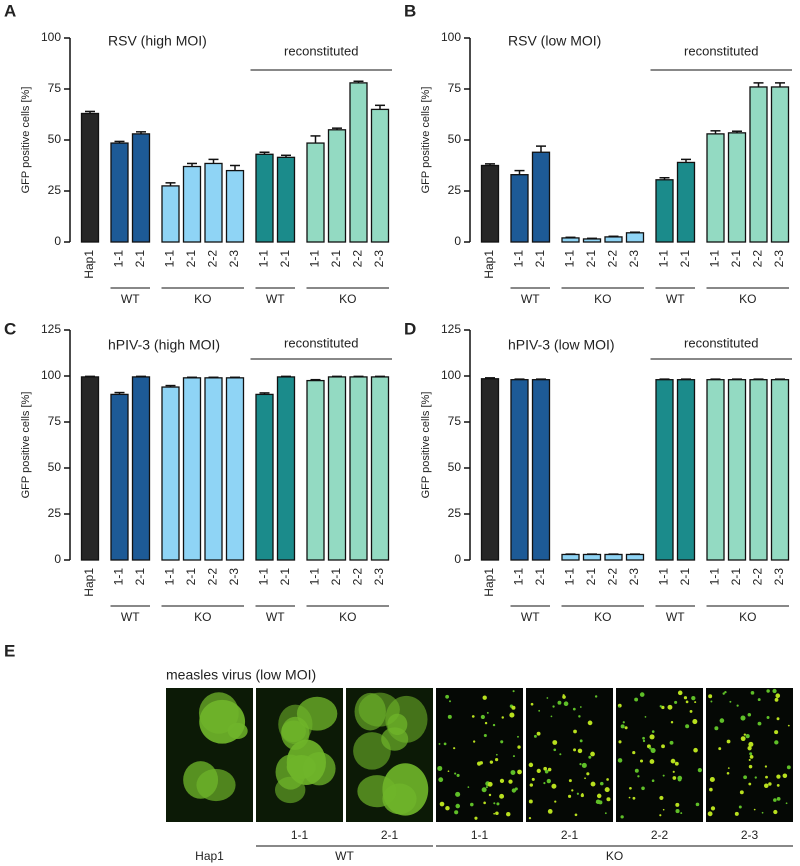 The image size is (800, 866). I want to click on y-tick-label: 25, so click(55, 190).